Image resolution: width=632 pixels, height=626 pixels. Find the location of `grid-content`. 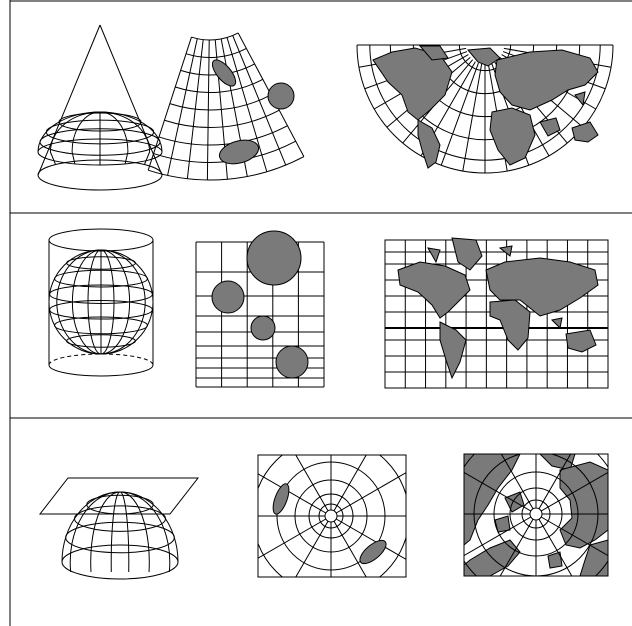

grid-content is located at coordinates (331, 516).